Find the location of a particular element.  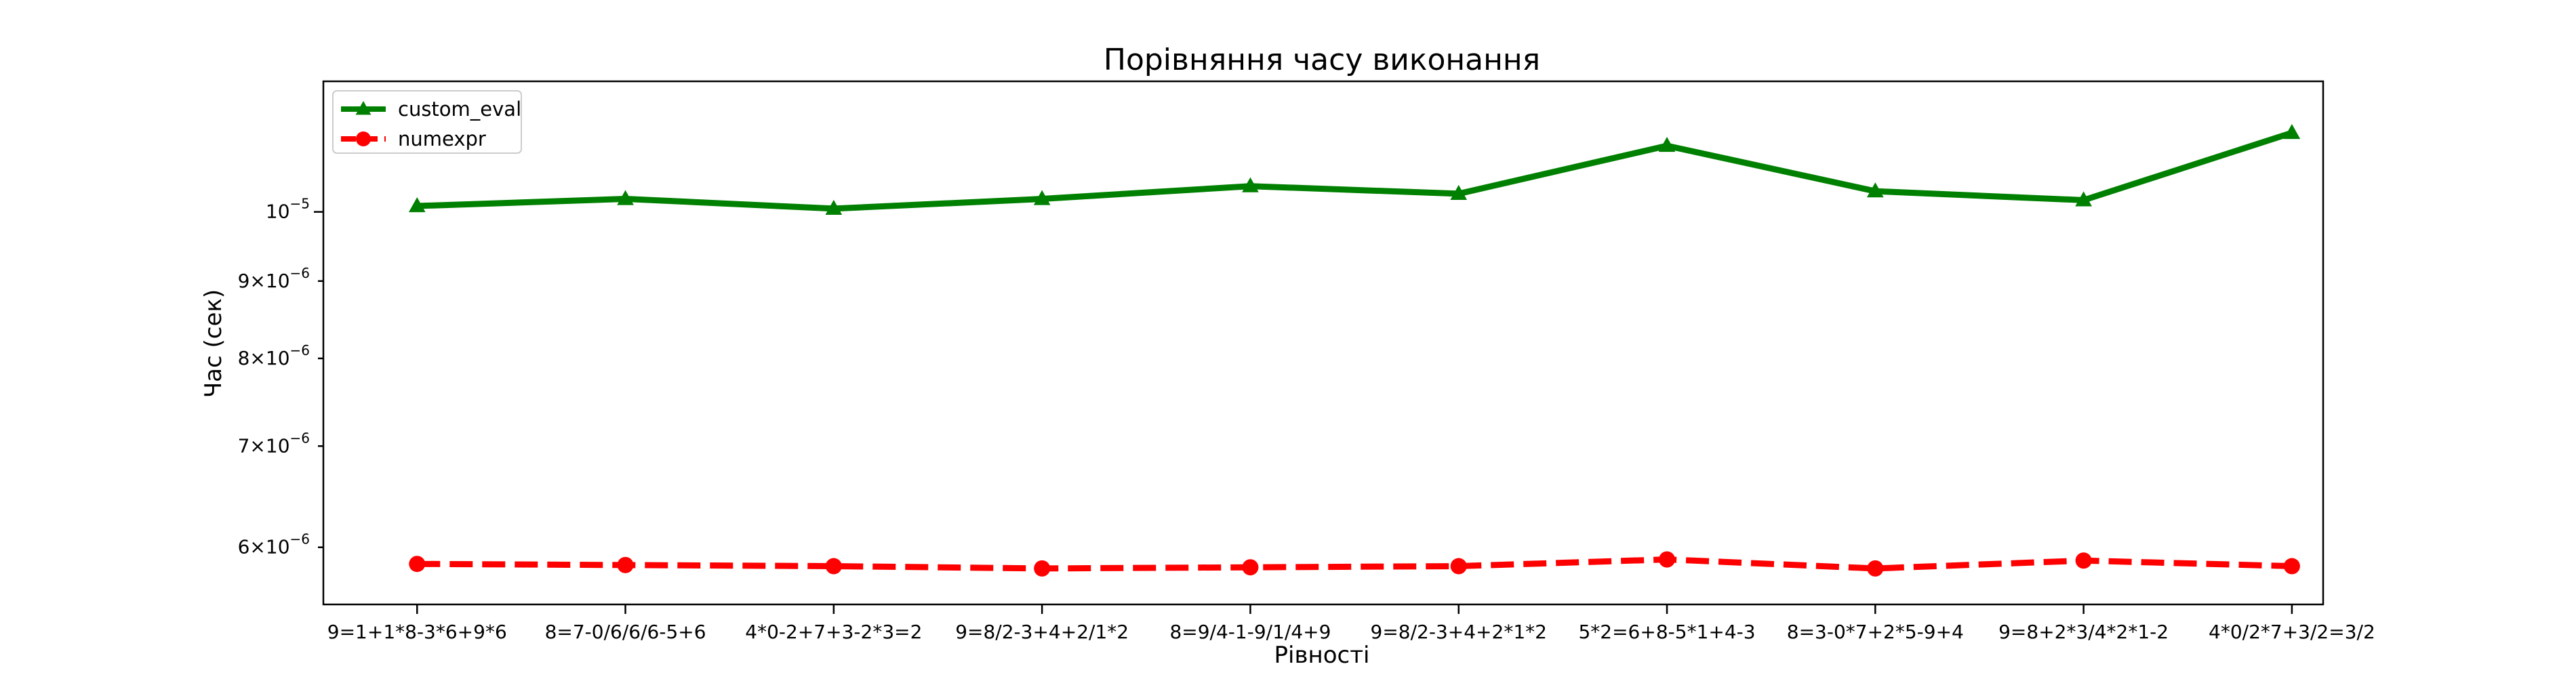

x-tick-label: 4*0/2*7+3/2=3/2 is located at coordinates (2292, 632).